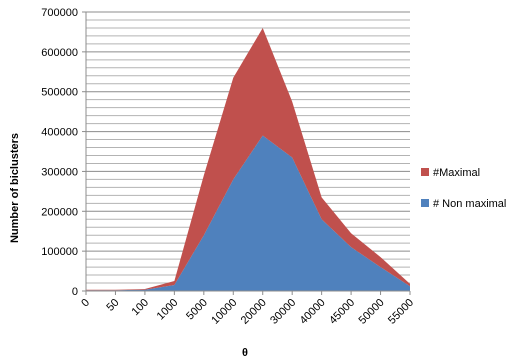 Image resolution: width=525 pixels, height=364 pixels. Describe the element at coordinates (283, 312) in the screenshot. I see `x-tick-label: 30000` at that location.